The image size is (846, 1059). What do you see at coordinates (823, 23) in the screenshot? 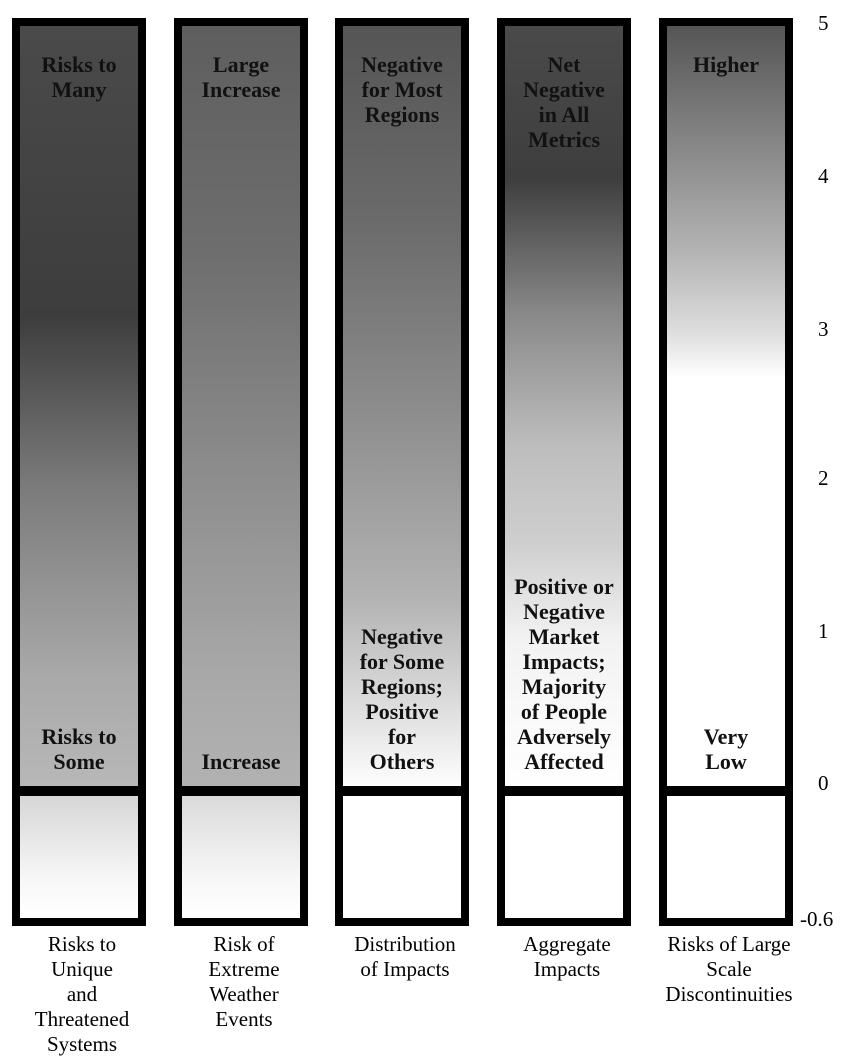
I see `axis-tick-label: 5` at bounding box center [823, 23].